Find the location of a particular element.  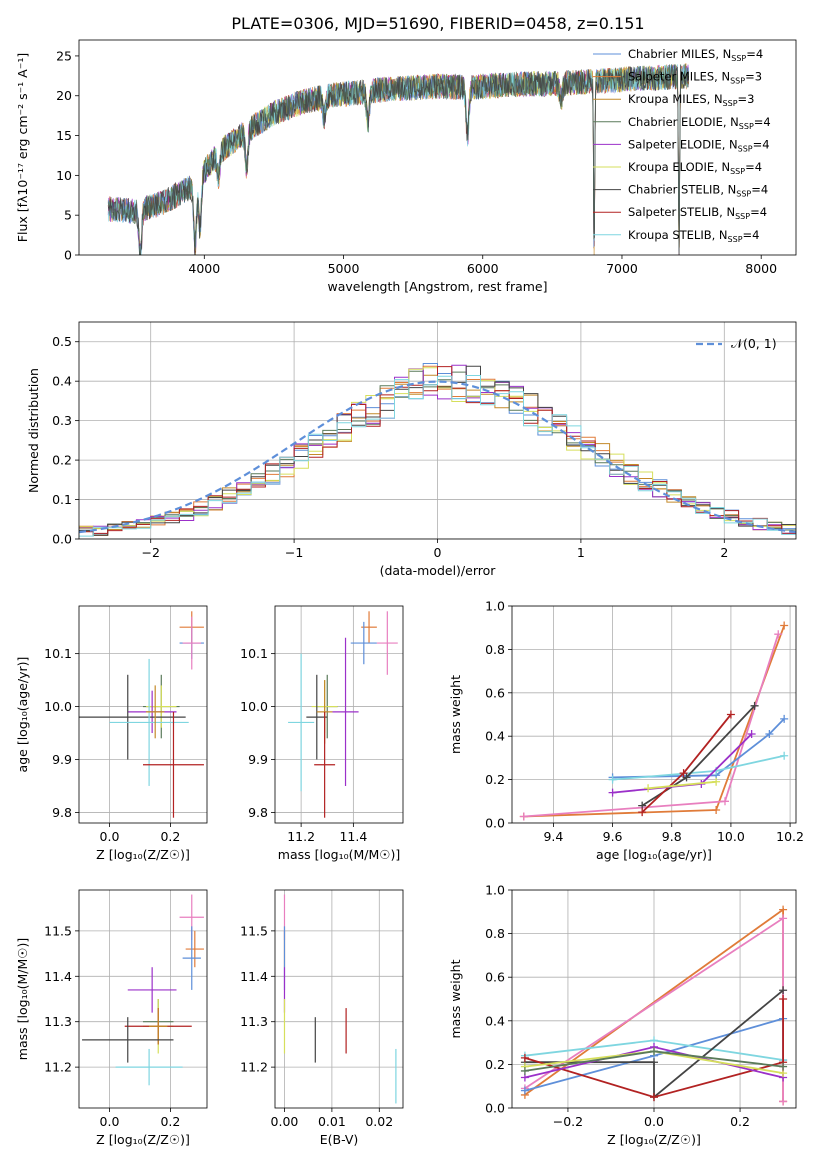

legend-label: Salpeter STELIB, NSSP=4 is located at coordinates (697, 213).